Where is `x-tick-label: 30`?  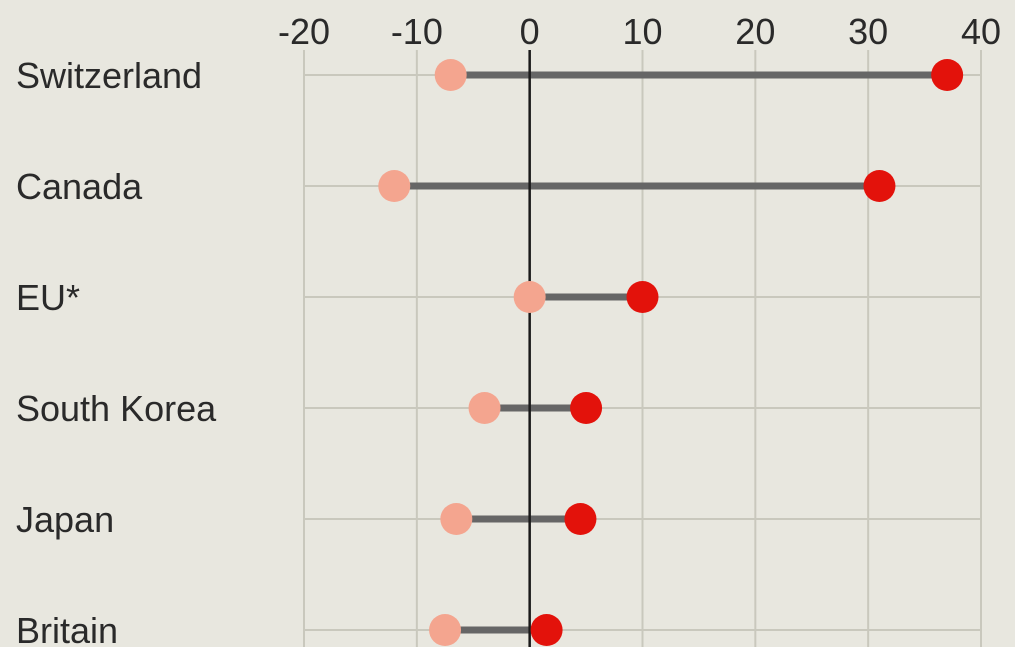 x-tick-label: 30 is located at coordinates (868, 31).